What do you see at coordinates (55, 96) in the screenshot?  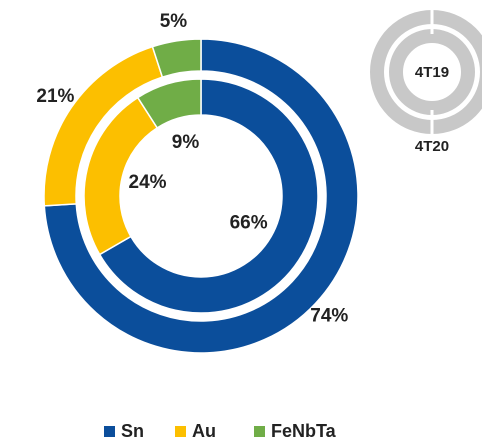 I see `data-label: 21%` at bounding box center [55, 96].